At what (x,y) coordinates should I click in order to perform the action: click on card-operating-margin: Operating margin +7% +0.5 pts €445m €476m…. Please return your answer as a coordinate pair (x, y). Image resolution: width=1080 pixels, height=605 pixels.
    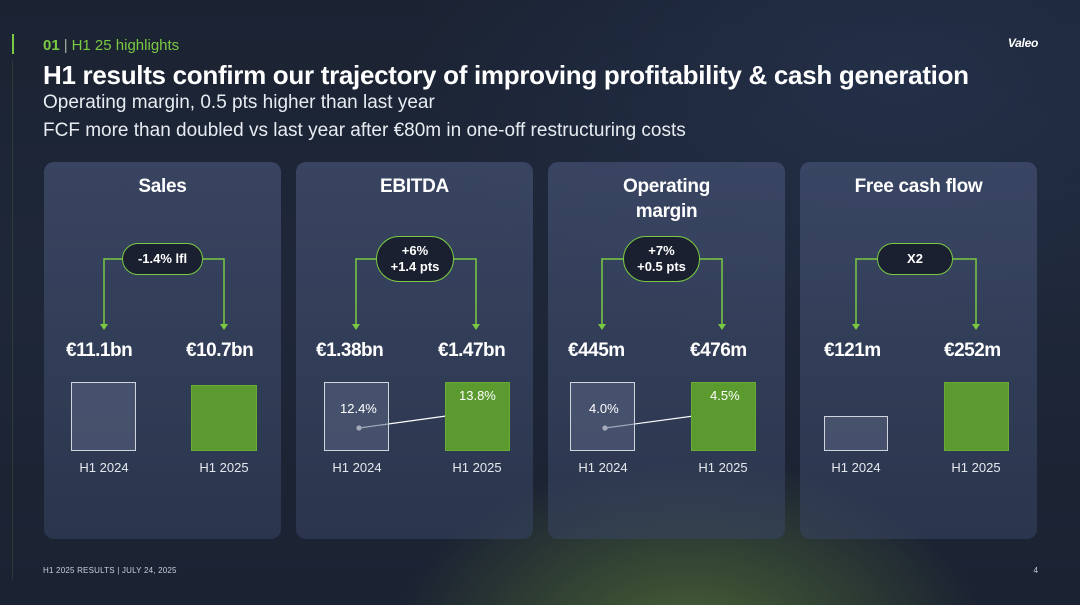
    Looking at the image, I should click on (666, 350).